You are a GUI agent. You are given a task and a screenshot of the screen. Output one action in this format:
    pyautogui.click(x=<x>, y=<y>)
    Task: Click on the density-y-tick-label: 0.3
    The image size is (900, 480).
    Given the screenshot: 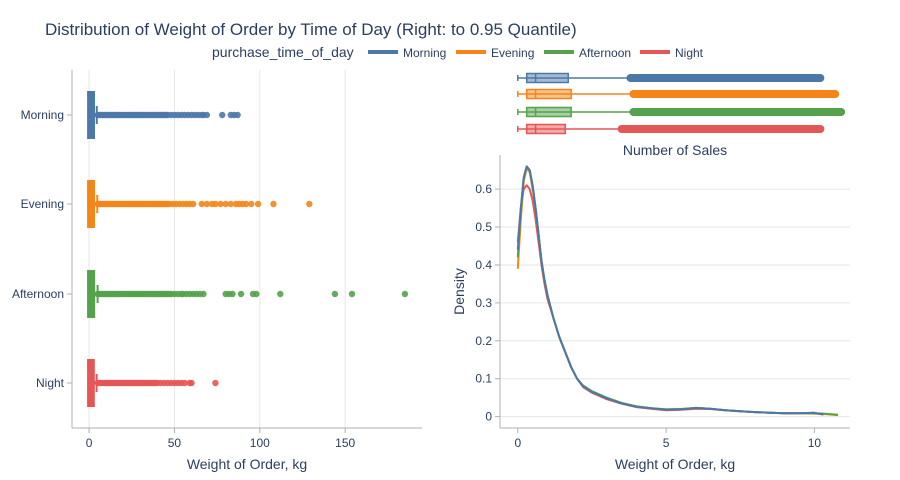 What is the action you would take?
    pyautogui.click(x=483, y=303)
    